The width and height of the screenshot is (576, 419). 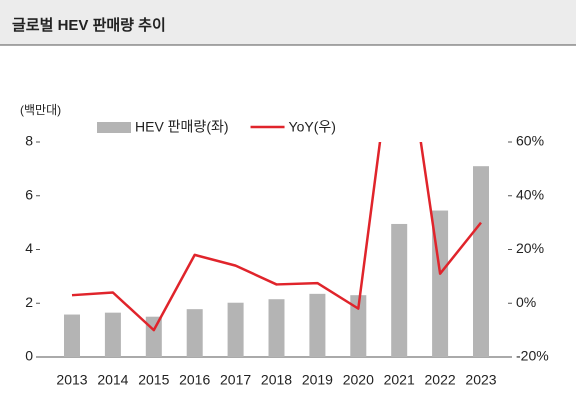 I want to click on y2-tick-label: 0%, so click(x=526, y=302).